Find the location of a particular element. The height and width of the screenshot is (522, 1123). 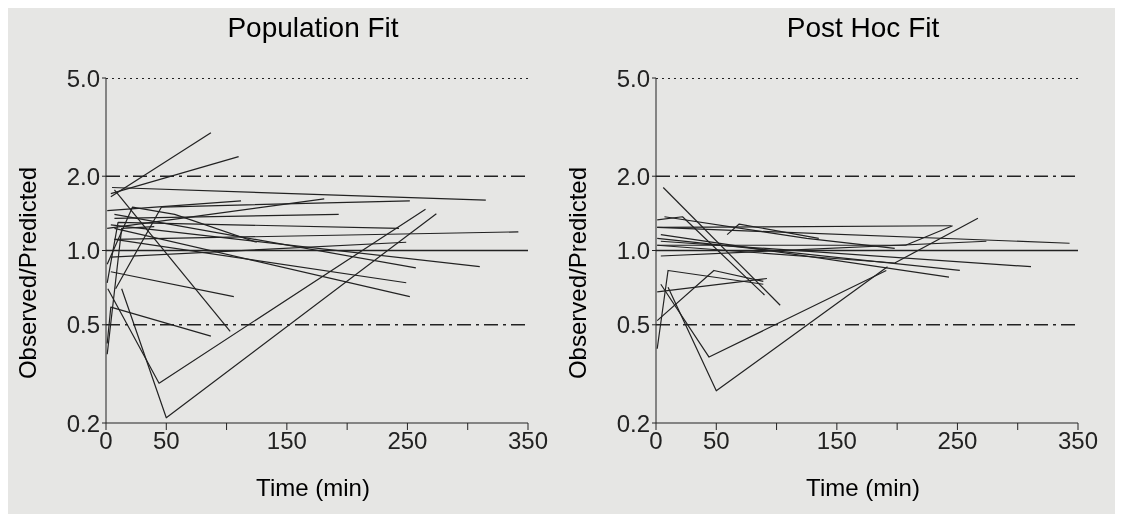

chart-title: Population Fit is located at coordinates (313, 28).